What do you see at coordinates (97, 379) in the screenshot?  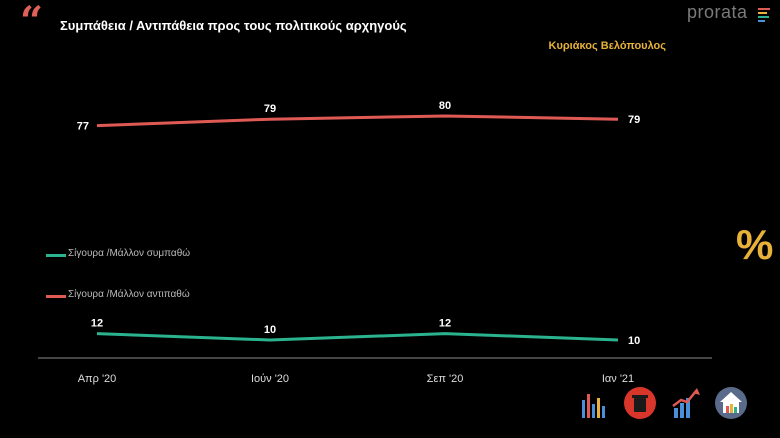 I see `x-tick-label: Απρ '20` at bounding box center [97, 379].